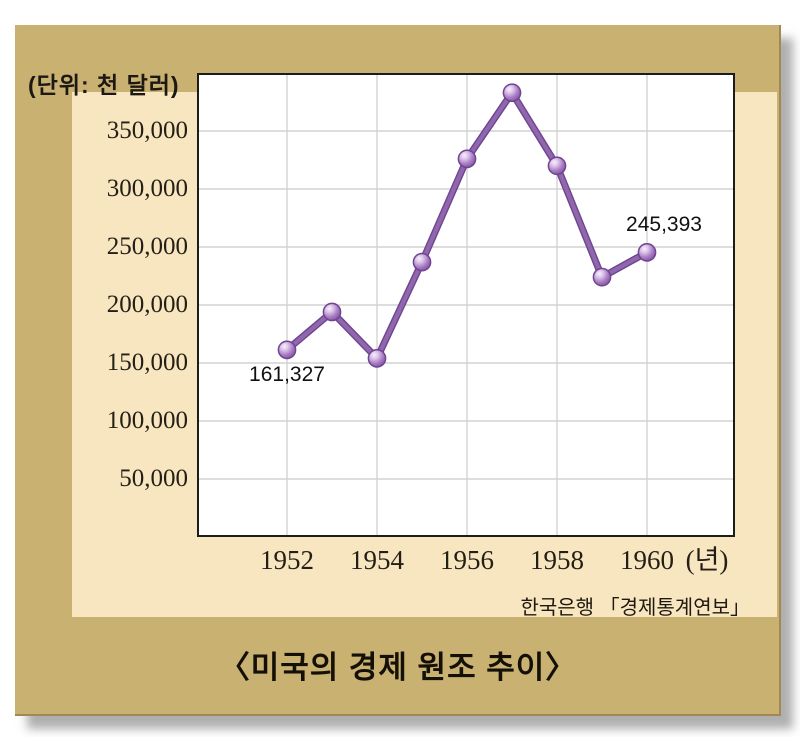  What do you see at coordinates (467, 560) in the screenshot?
I see `x-axis-tick-label: 1956` at bounding box center [467, 560].